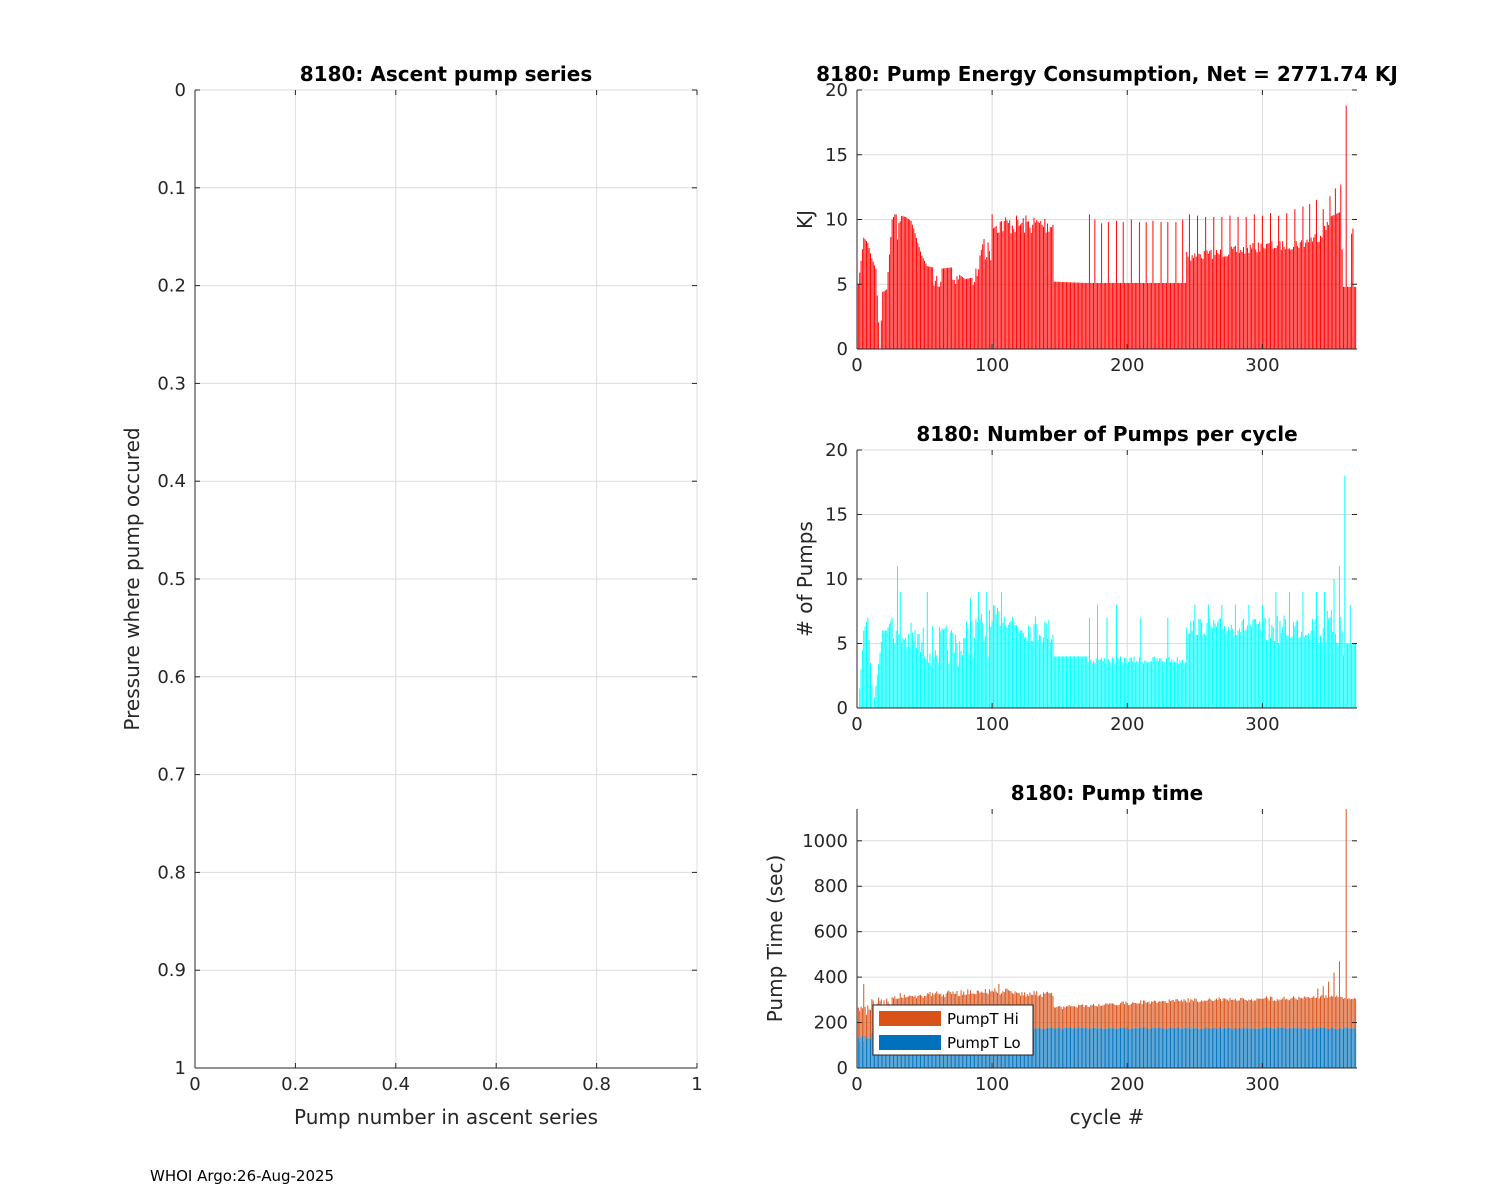 The width and height of the screenshot is (1500, 1200). I want to click on y-tick-label: 0, so click(842, 1068).